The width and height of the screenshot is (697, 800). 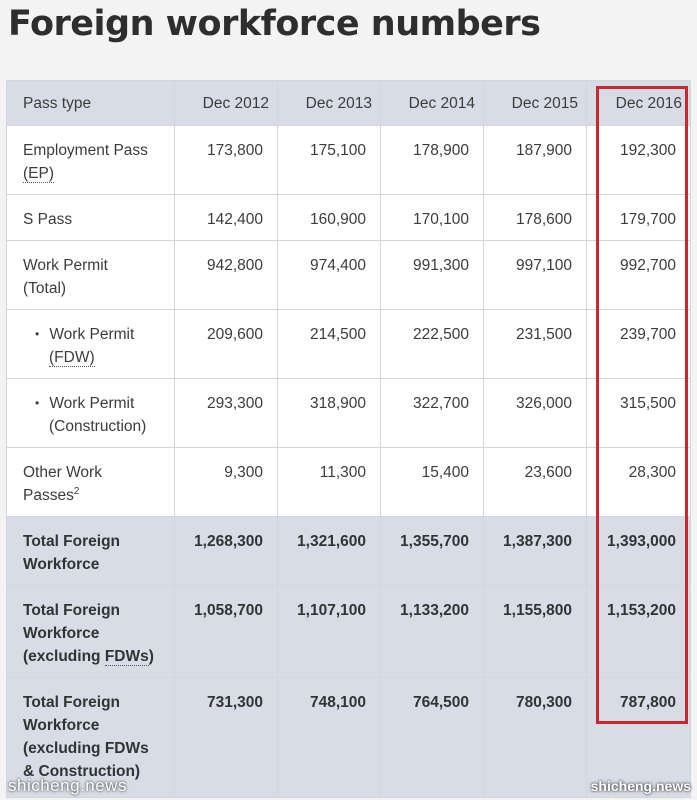 What do you see at coordinates (432, 217) in the screenshot?
I see `cell-value: 170,100` at bounding box center [432, 217].